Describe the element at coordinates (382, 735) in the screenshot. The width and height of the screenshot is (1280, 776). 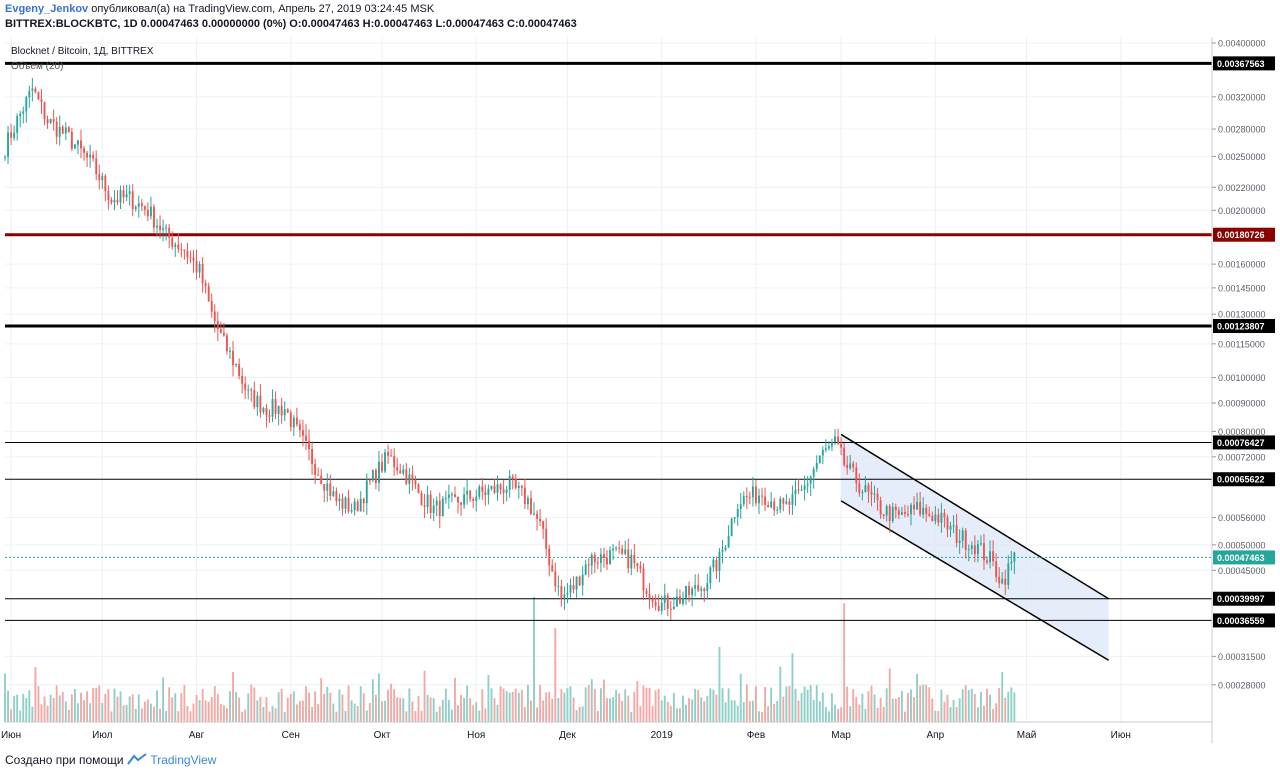
I see `x-tick-label: Окт` at that location.